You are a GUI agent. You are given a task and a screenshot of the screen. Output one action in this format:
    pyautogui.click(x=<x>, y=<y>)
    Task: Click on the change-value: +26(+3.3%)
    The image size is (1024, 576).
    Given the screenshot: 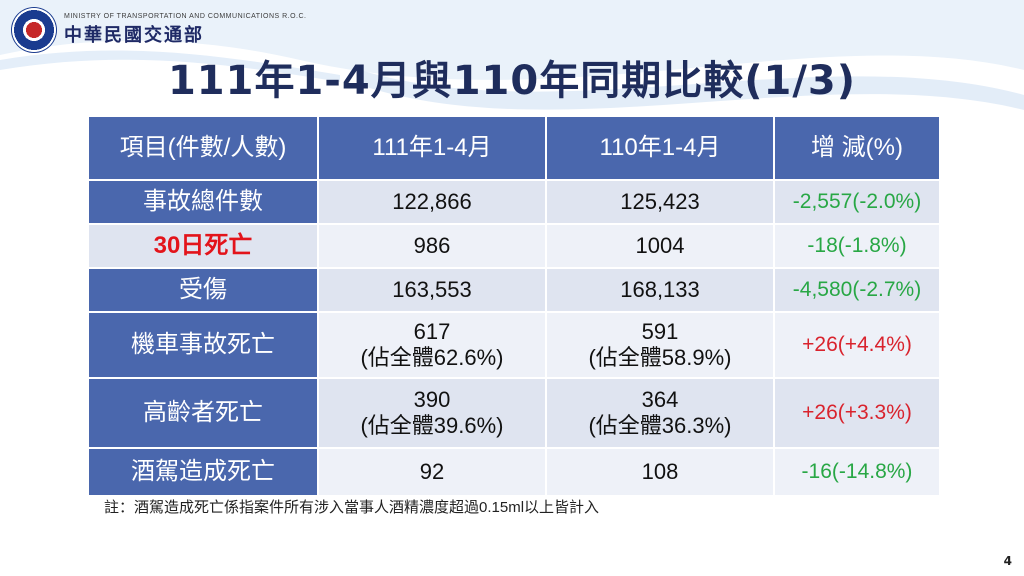 What is the action you would take?
    pyautogui.click(x=857, y=413)
    